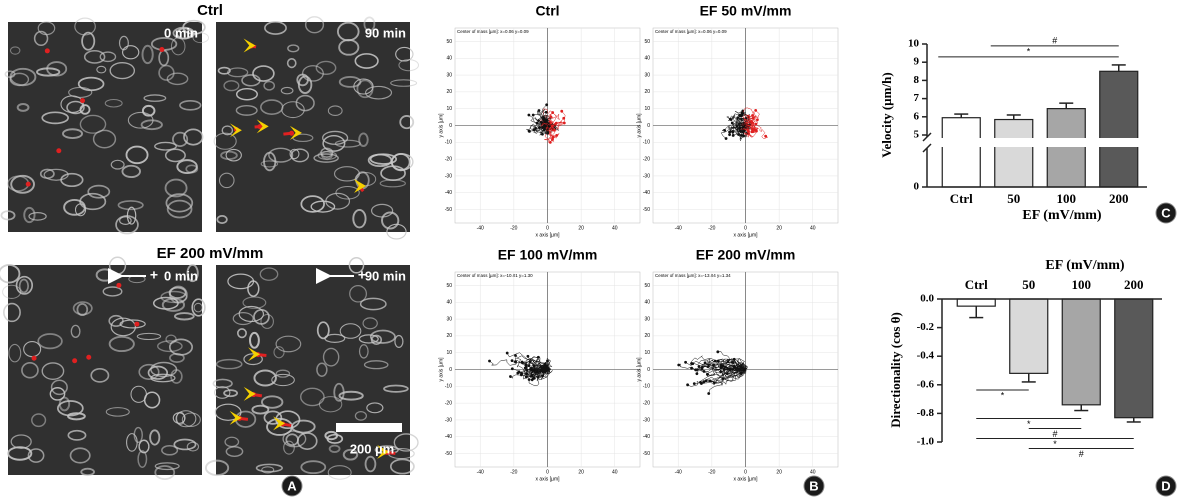 The height and width of the screenshot is (498, 1184). Describe the element at coordinates (547, 228) in the screenshot. I see `x-tick-label: 0` at that location.